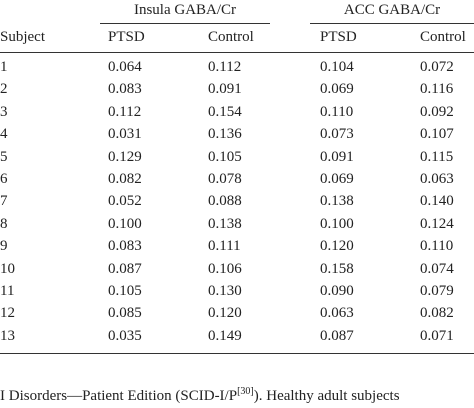 The width and height of the screenshot is (474, 408). What do you see at coordinates (337, 291) in the screenshot?
I see `table-cell: 0.090` at bounding box center [337, 291].